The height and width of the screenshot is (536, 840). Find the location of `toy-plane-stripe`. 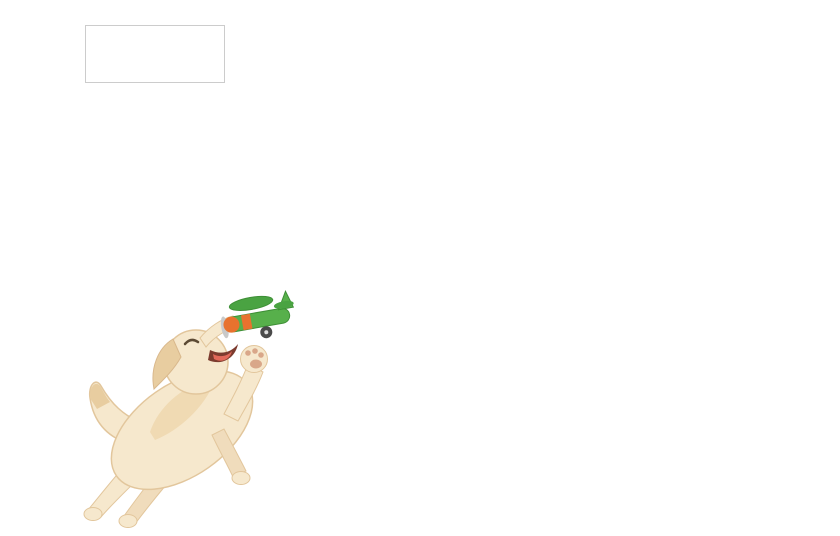

toy-plane-stripe is located at coordinates (246, 322).